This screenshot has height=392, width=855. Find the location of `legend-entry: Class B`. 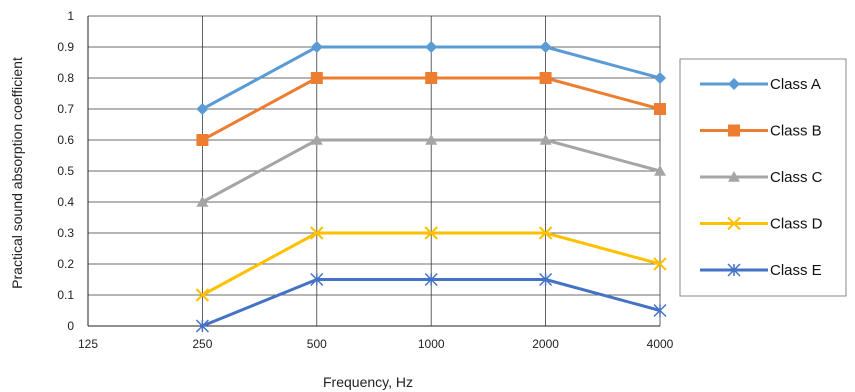

legend-entry: Class B is located at coordinates (761, 131).